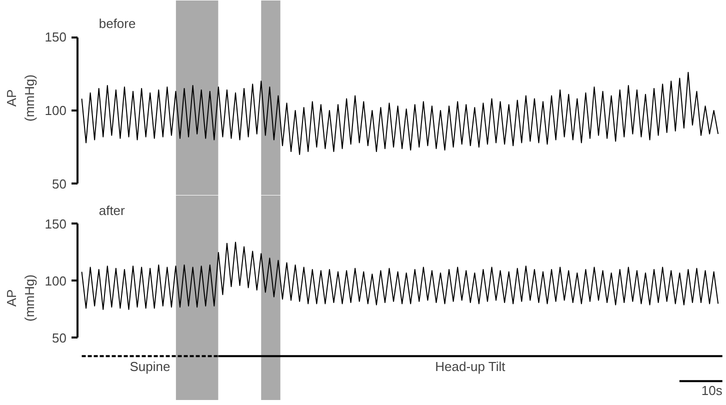 The image size is (726, 405). I want to click on chart-title: before, so click(117, 24).